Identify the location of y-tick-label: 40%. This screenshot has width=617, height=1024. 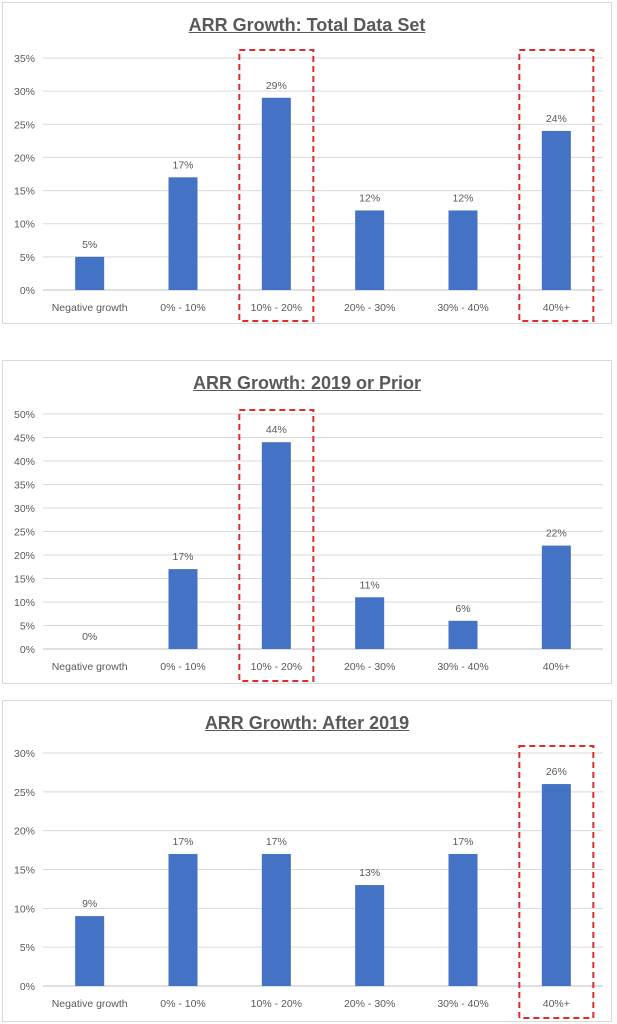
(24, 462).